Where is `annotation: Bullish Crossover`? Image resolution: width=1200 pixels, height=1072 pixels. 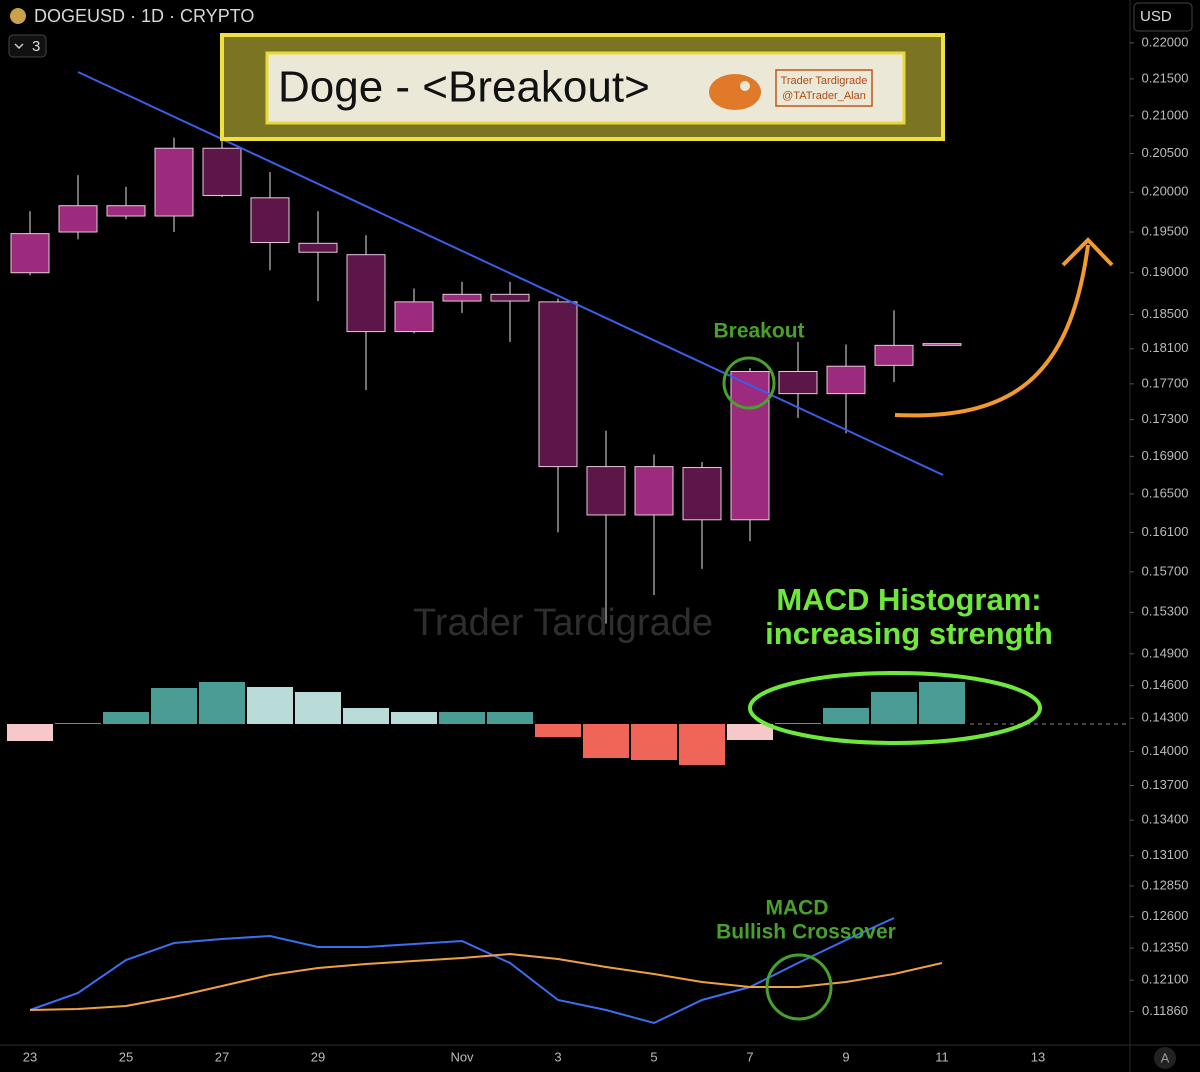
annotation: Bullish Crossover is located at coordinates (806, 932).